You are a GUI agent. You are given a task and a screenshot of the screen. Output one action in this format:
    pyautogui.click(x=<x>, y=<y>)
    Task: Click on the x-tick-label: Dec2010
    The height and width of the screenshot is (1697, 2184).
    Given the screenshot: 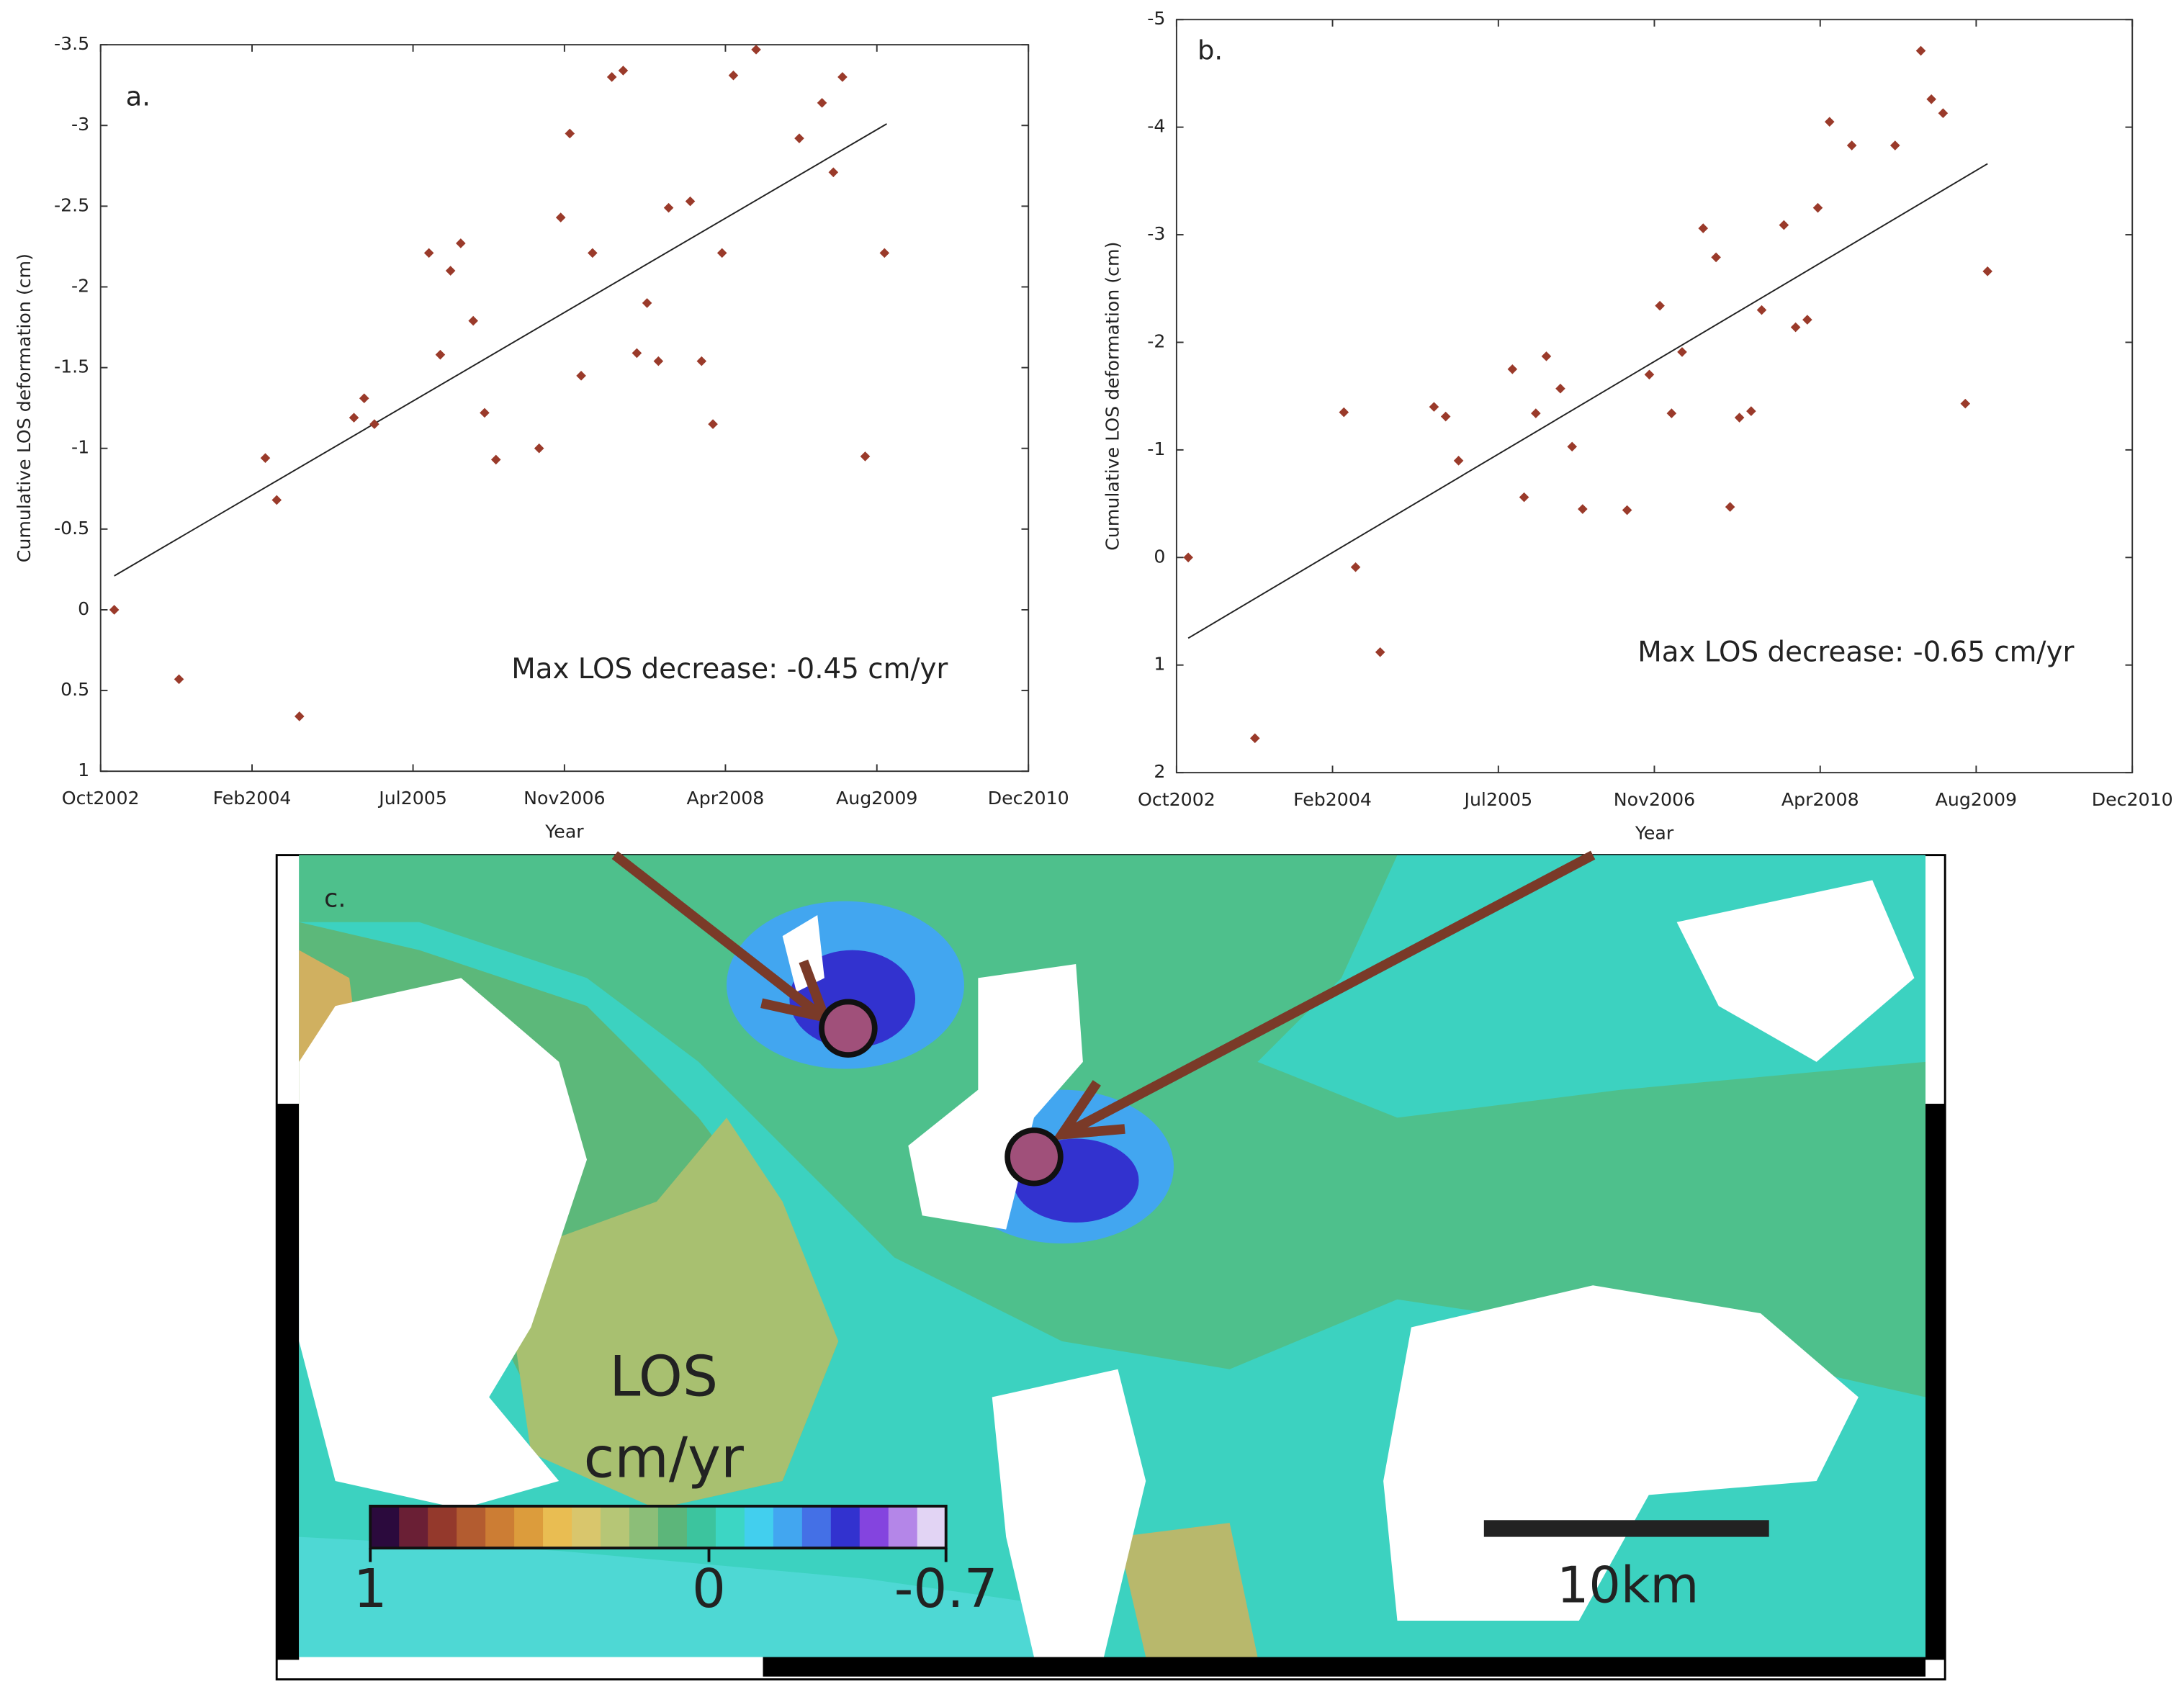 What is the action you would take?
    pyautogui.click(x=1028, y=798)
    